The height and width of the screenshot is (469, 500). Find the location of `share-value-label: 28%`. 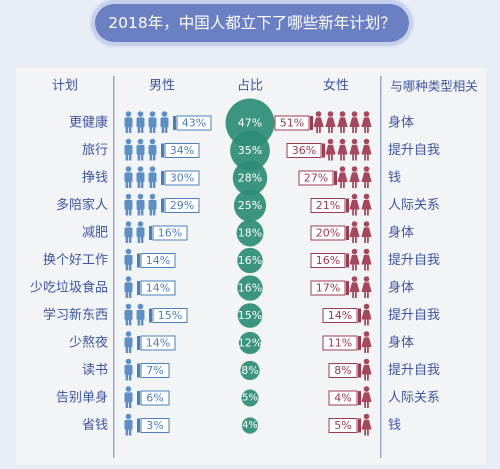

share-value-label: 28% is located at coordinates (250, 178).